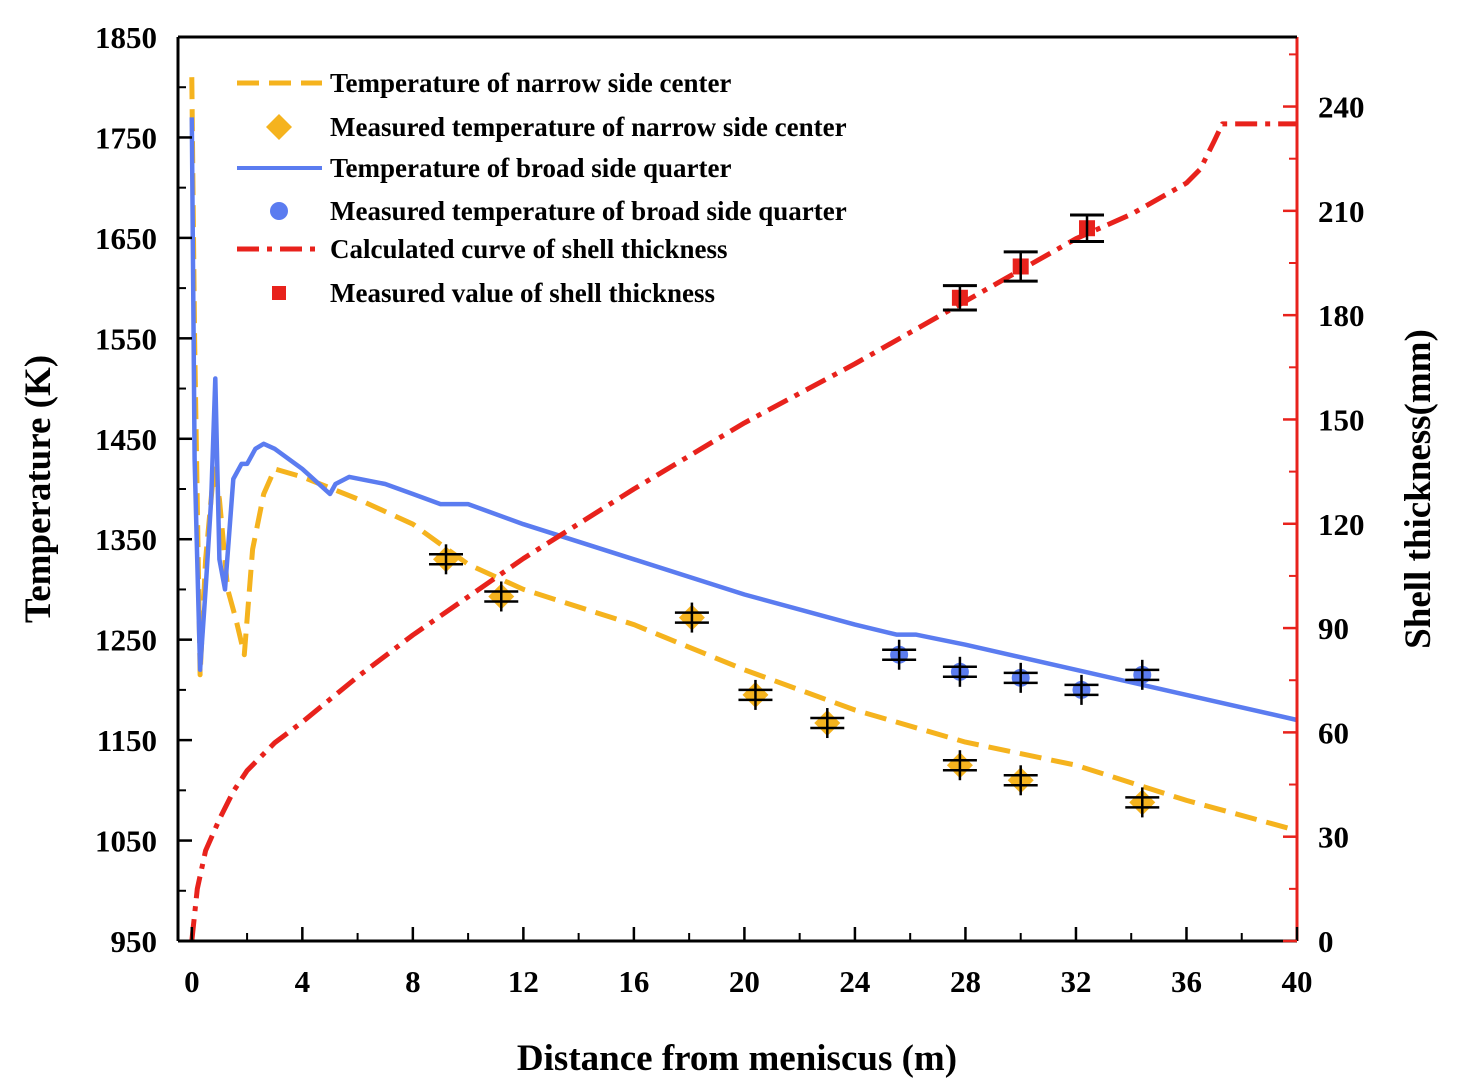  I want to click on legend-symbol-broad-measured, so click(279, 211).